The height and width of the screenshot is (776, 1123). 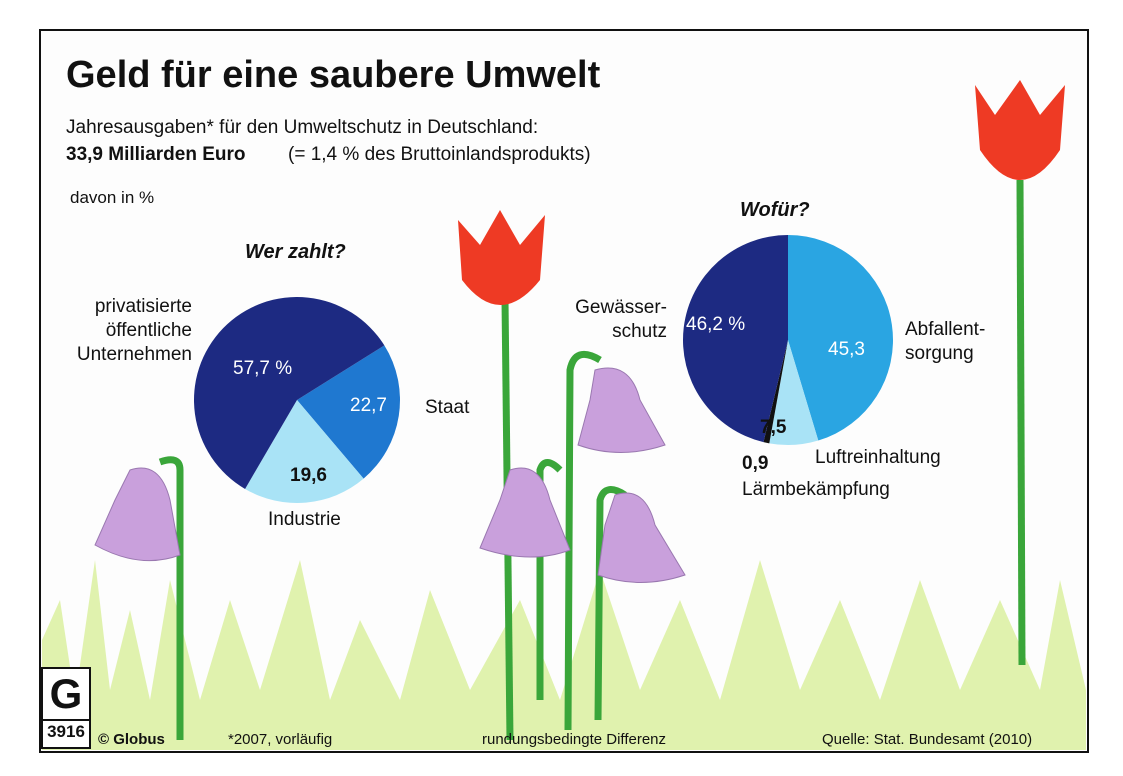 I want to click on unit-note: davon in %, so click(x=112, y=197).